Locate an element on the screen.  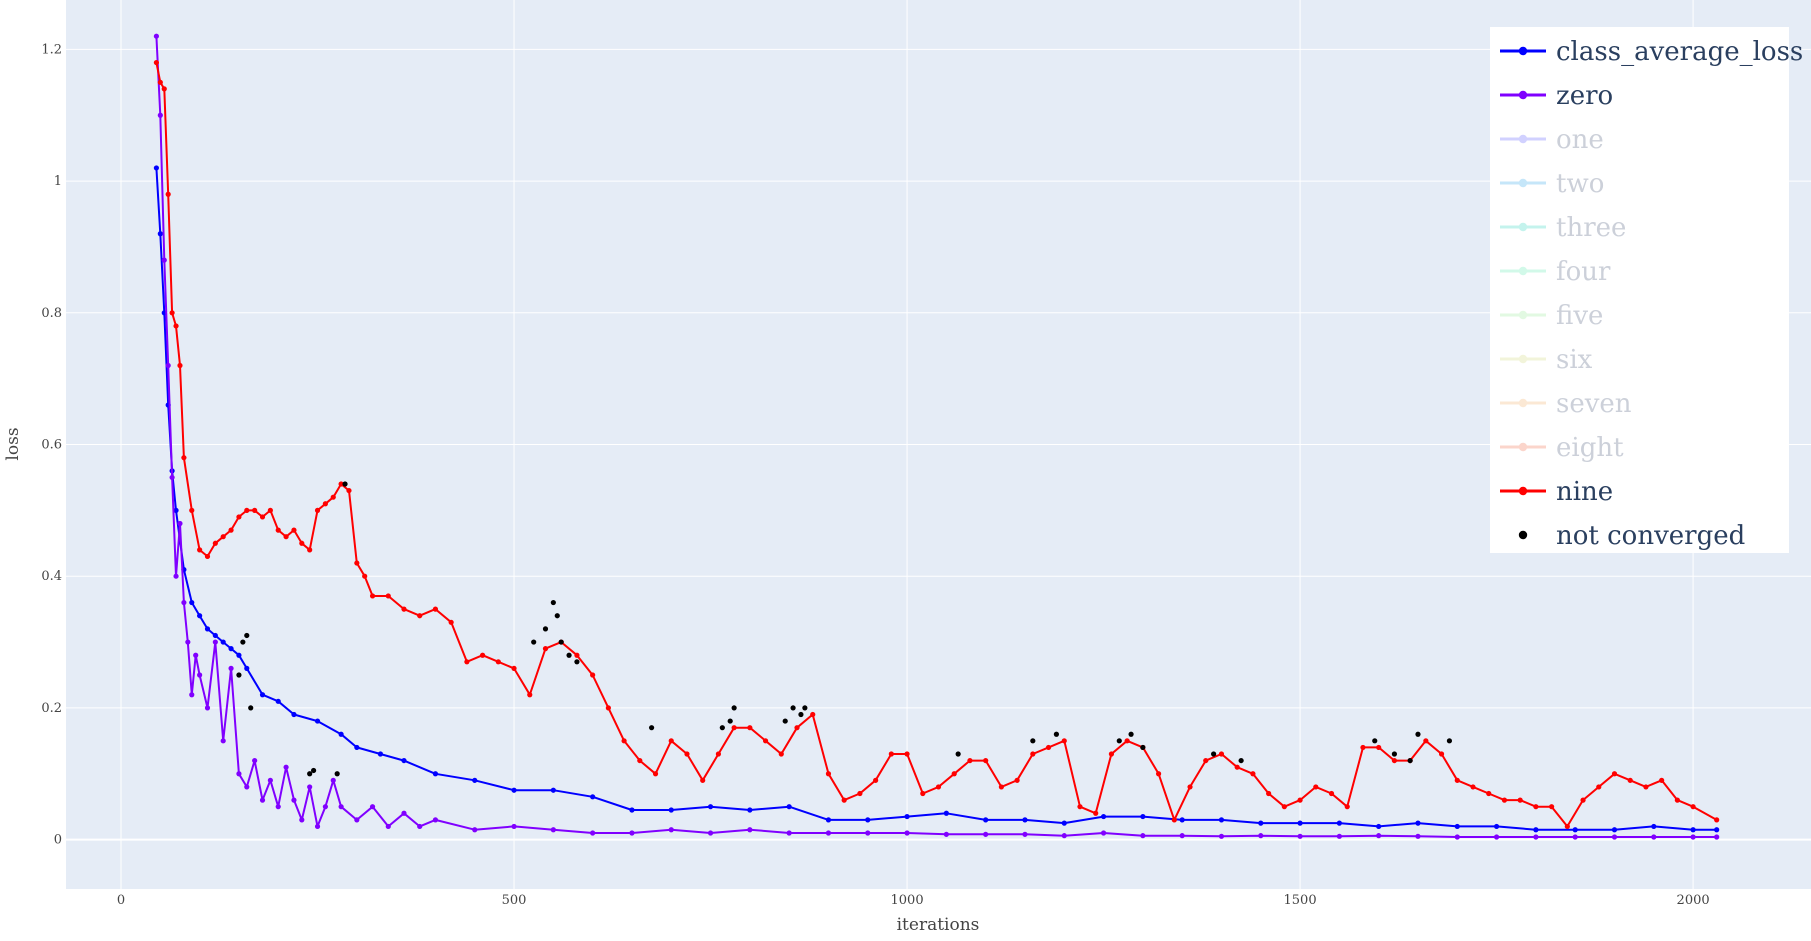
legend-item-eight: eight is located at coordinates (1562, 448).